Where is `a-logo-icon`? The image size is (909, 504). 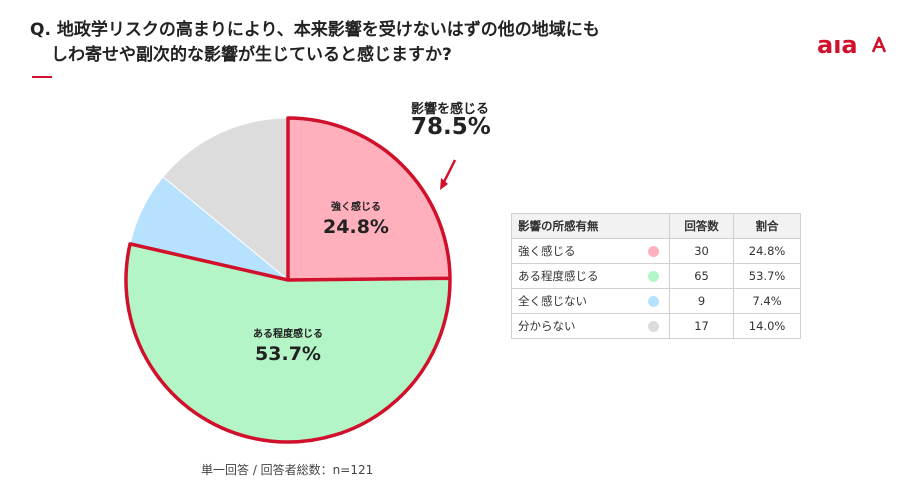
a-logo-icon is located at coordinates (879, 44).